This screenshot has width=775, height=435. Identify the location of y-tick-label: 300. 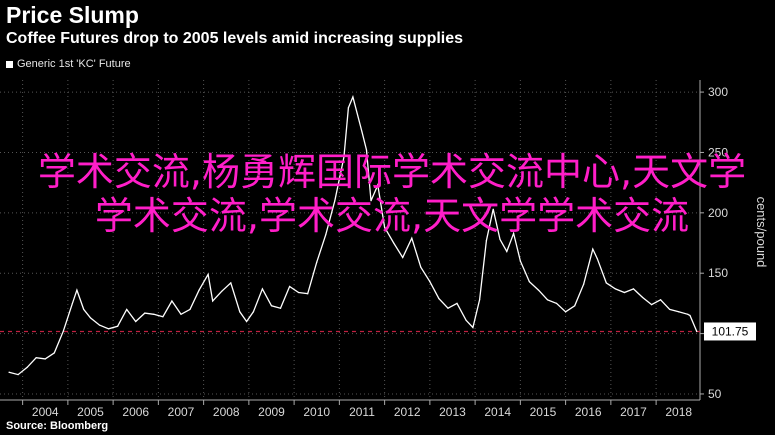
(718, 92).